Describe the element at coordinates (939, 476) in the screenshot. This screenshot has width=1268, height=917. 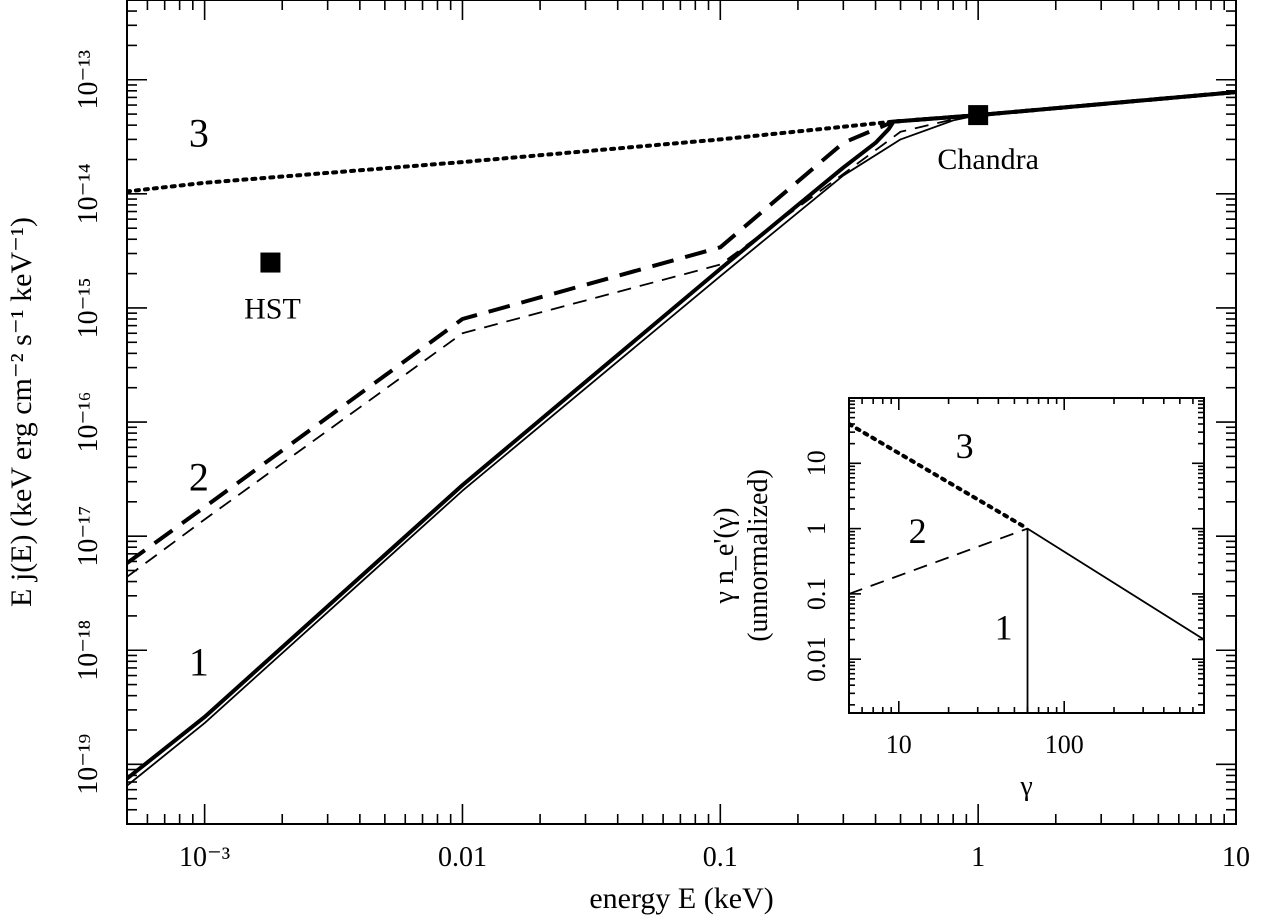
I see `series-line-3-dotted` at that location.